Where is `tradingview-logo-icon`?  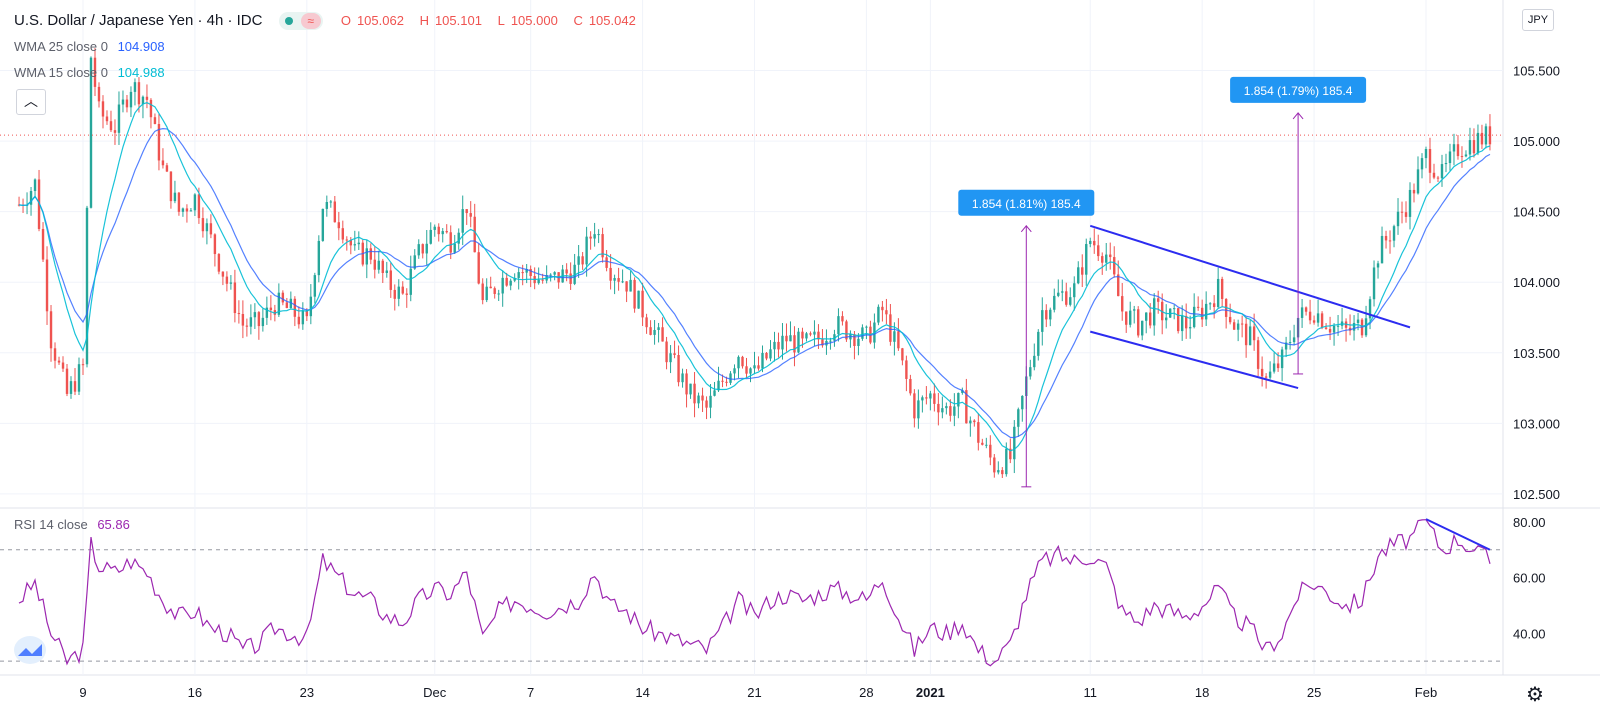 tradingview-logo-icon is located at coordinates (30, 650).